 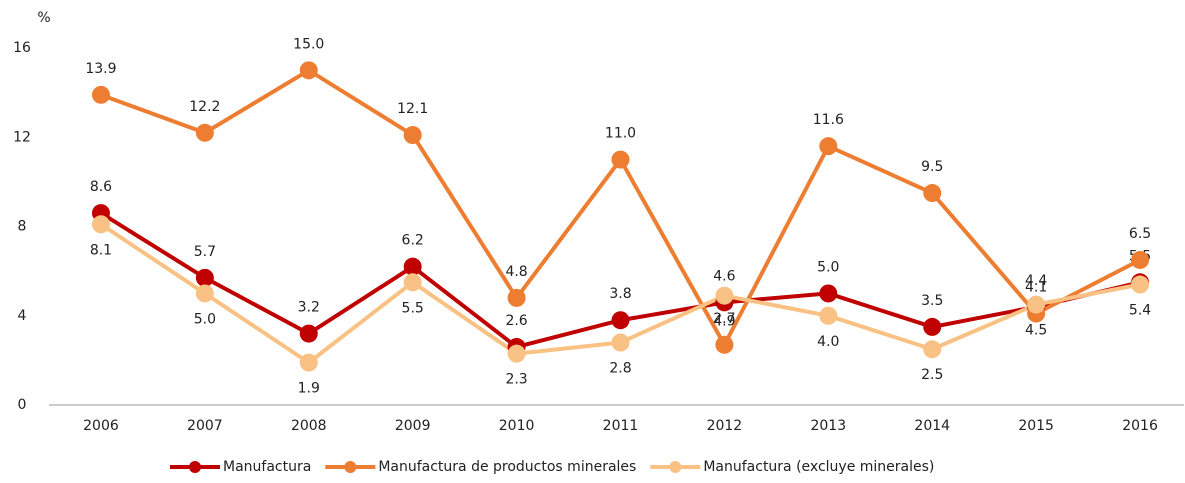 I want to click on legend-label: Manufactura de productos minerales, so click(x=507, y=467).